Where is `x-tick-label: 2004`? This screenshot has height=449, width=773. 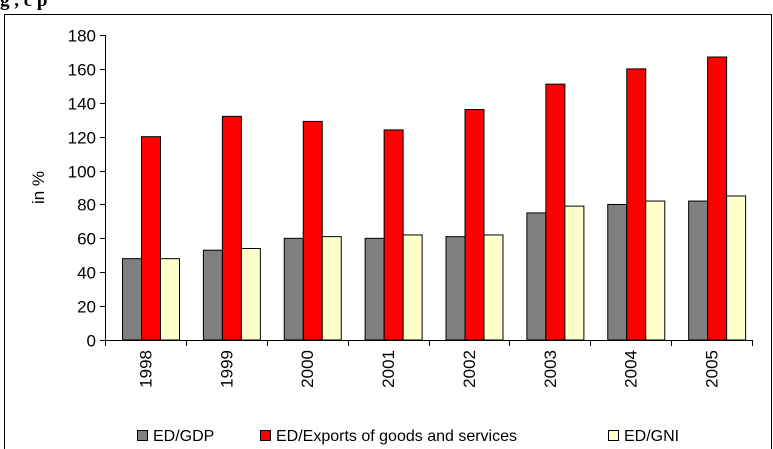
x-tick-label: 2004 is located at coordinates (631, 369).